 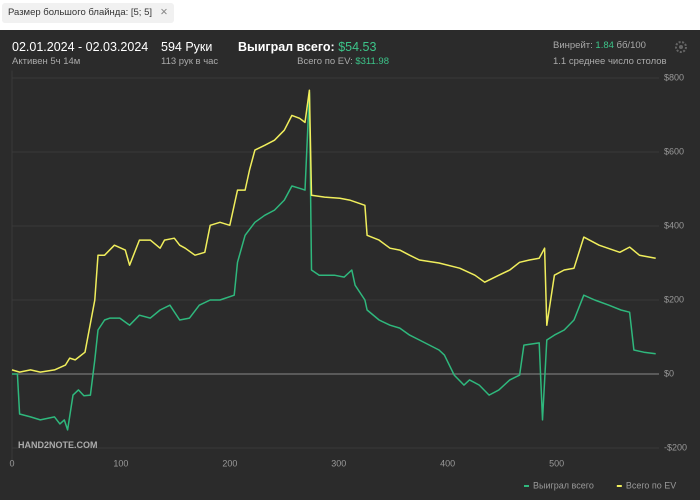 I want to click on filter-chip: Размер большого блайнда: [5; 5] ✕, so click(x=88, y=13).